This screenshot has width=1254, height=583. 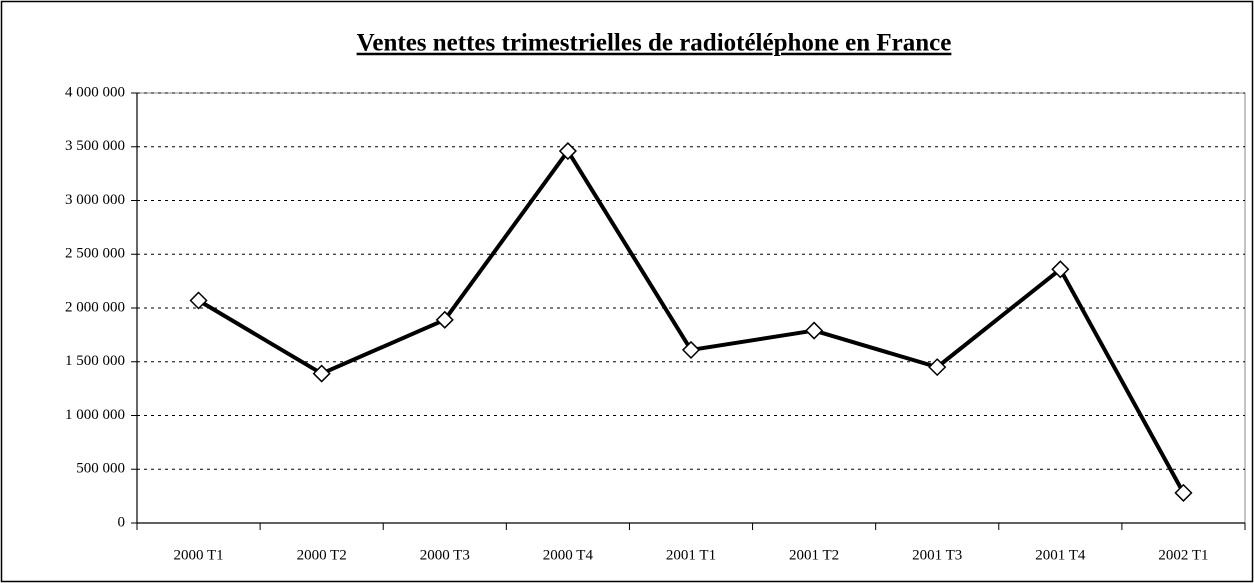 I want to click on x-tick-label: 2000 T3, so click(x=445, y=555).